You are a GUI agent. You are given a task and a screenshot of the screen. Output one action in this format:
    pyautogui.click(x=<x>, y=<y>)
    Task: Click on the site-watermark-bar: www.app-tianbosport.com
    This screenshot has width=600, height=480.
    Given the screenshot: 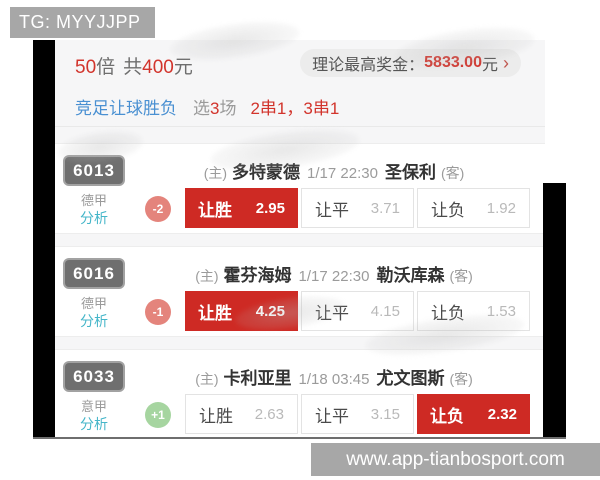 What is the action you would take?
    pyautogui.click(x=455, y=459)
    